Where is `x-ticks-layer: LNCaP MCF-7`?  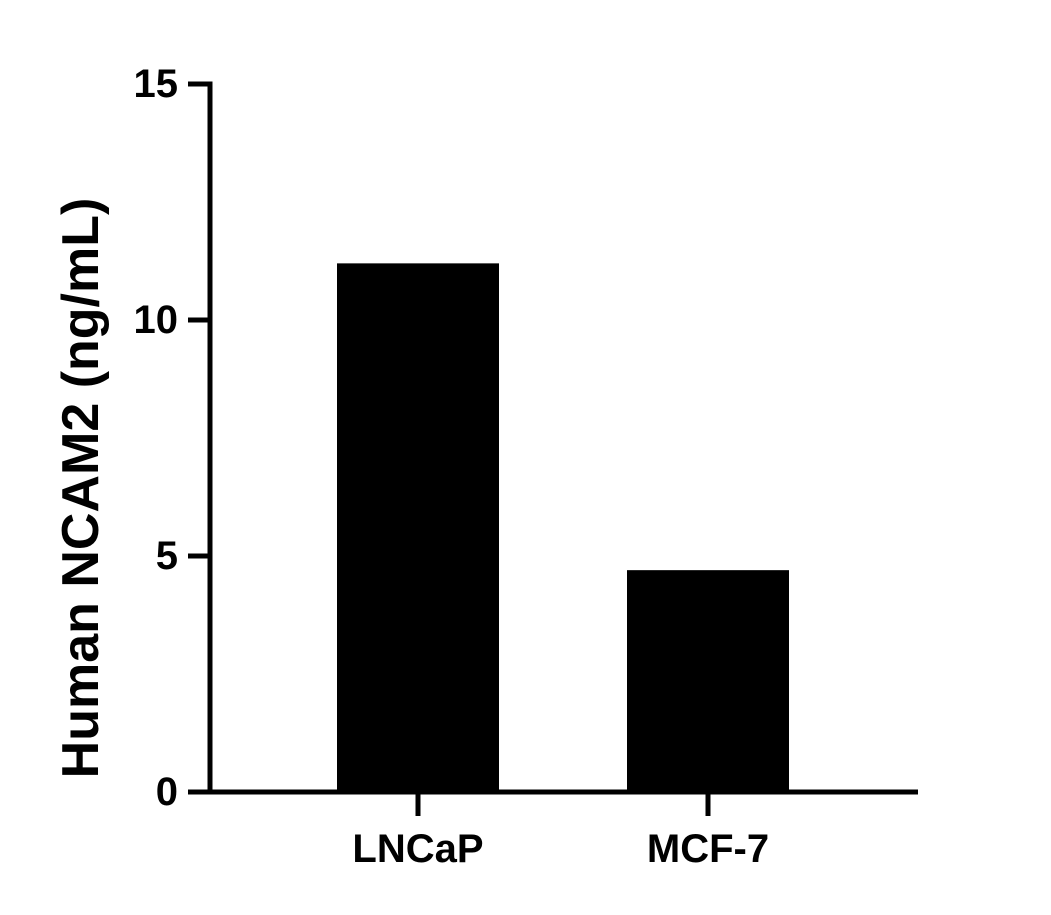 x-ticks-layer: LNCaP MCF-7 is located at coordinates (560, 831).